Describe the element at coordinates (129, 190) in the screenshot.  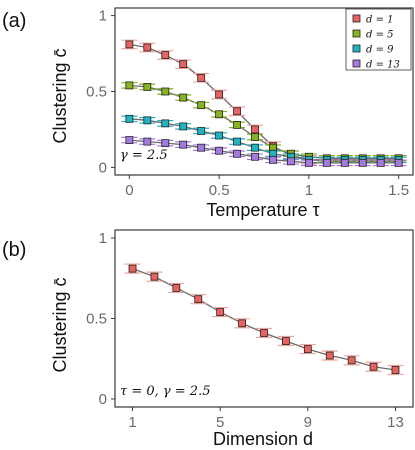
I see `panel-a-x-tick-label: 0` at that location.